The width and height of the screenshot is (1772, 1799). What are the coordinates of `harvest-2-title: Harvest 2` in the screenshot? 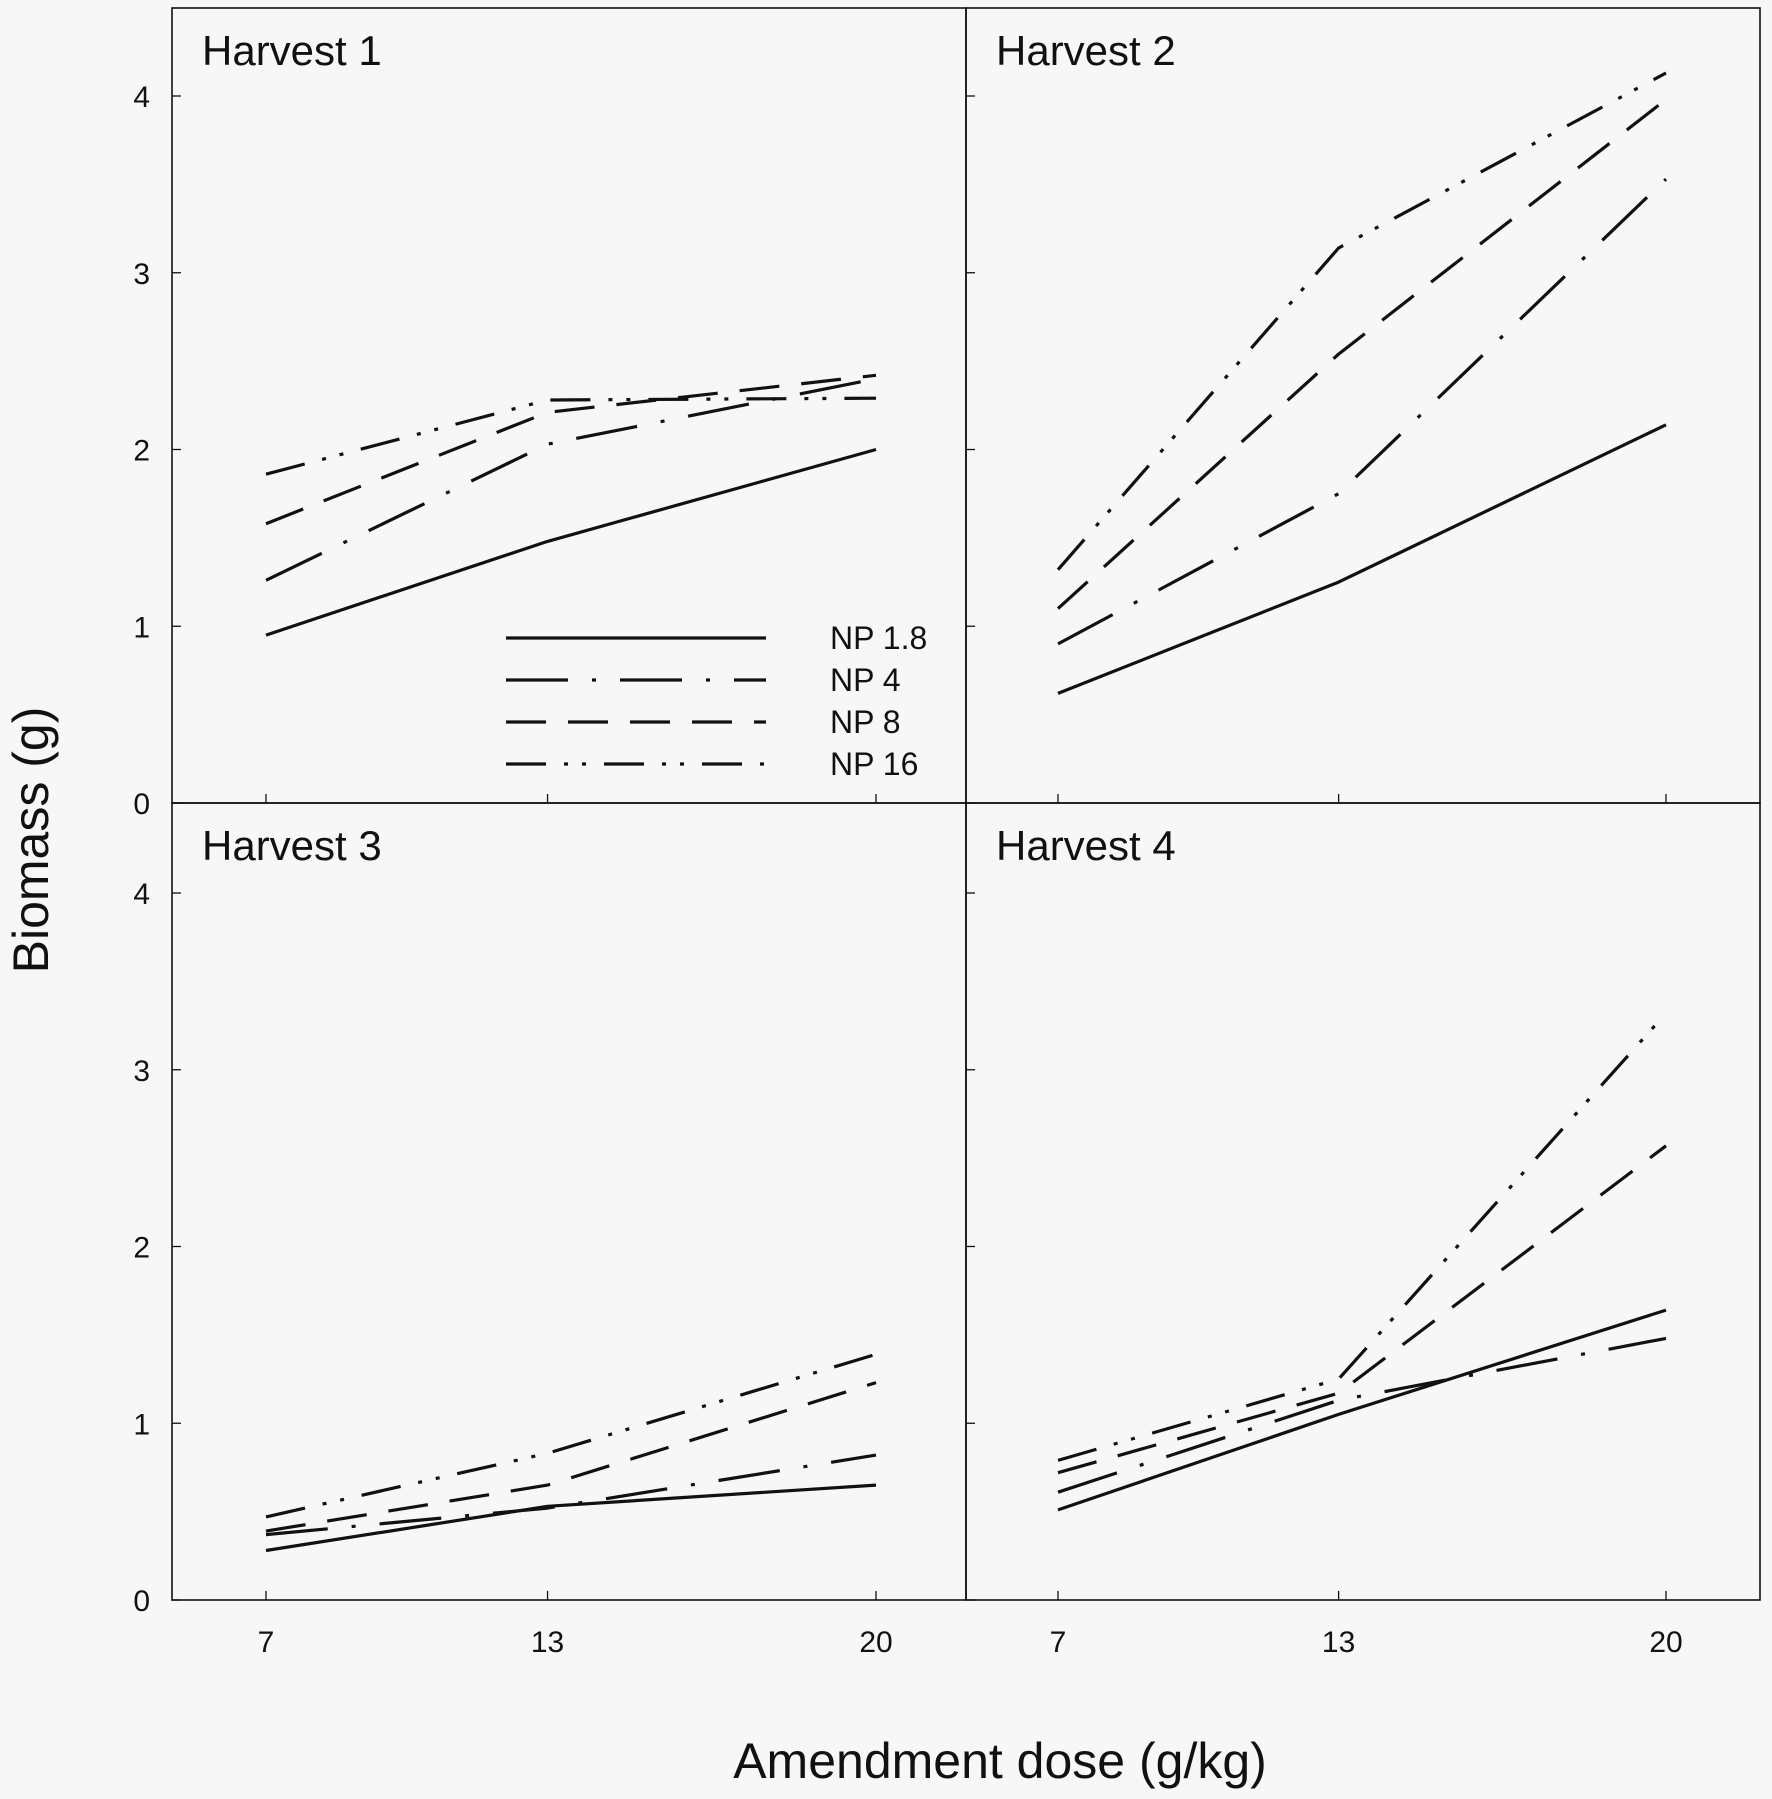 It's located at (1086, 50).